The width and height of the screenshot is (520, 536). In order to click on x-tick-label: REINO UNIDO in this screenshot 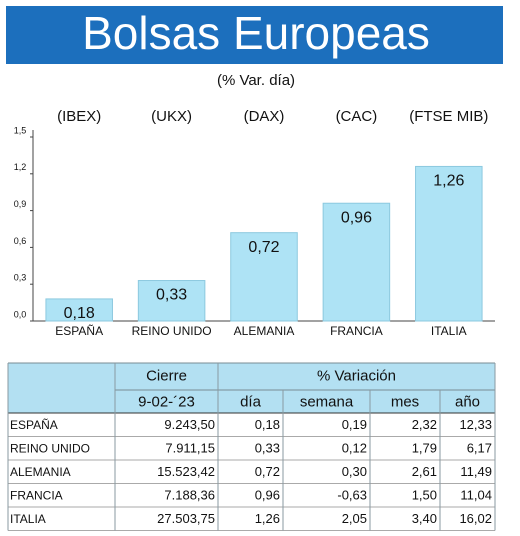, I will do `click(172, 331)`.